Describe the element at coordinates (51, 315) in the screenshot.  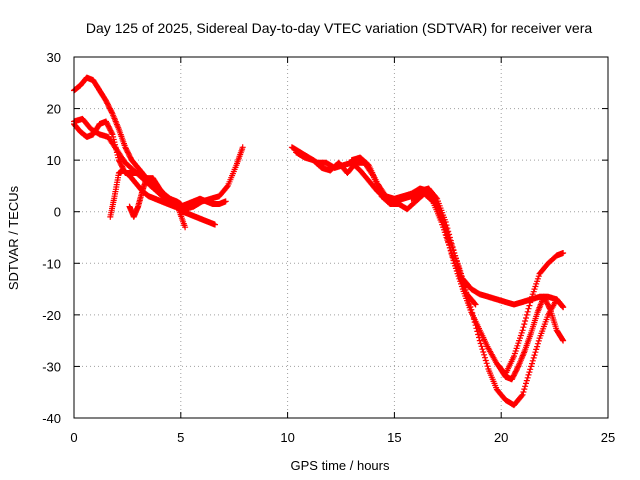
I see `y-tick-label: -20` at that location.